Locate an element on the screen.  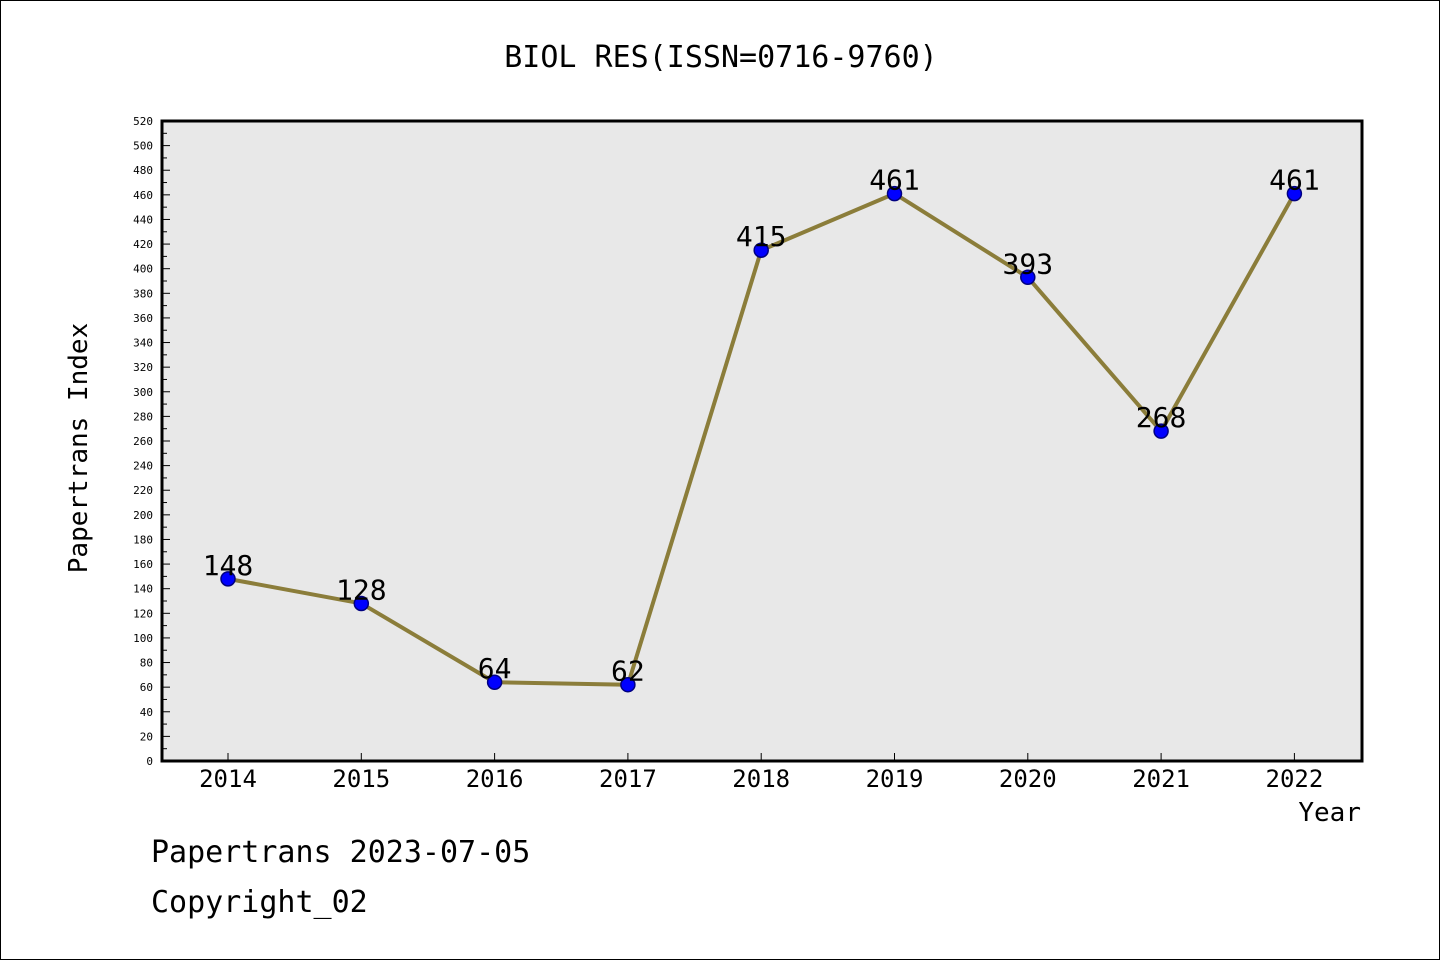
y-axis-label: Papertrans Index is located at coordinates (79, 448).